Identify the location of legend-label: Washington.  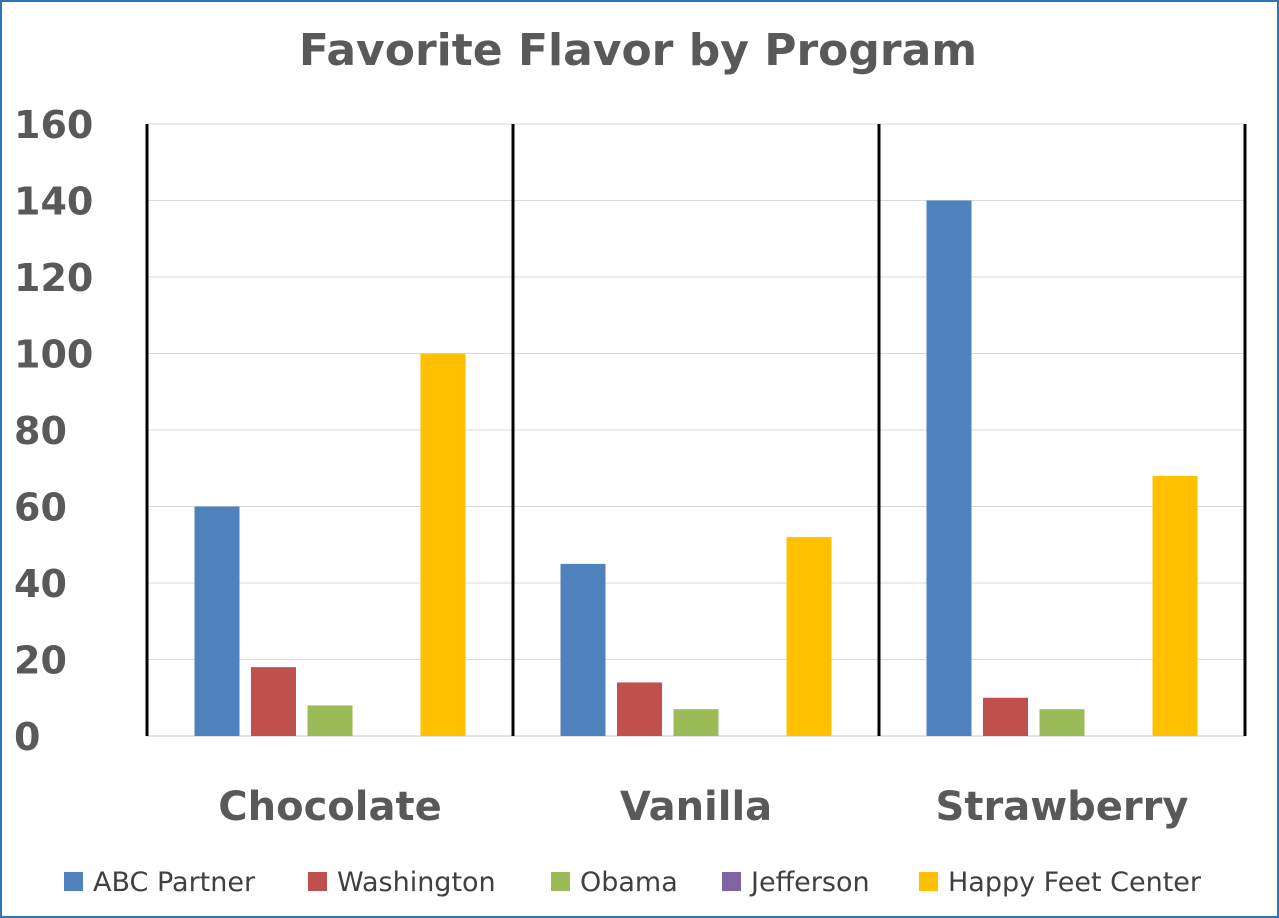
(416, 882).